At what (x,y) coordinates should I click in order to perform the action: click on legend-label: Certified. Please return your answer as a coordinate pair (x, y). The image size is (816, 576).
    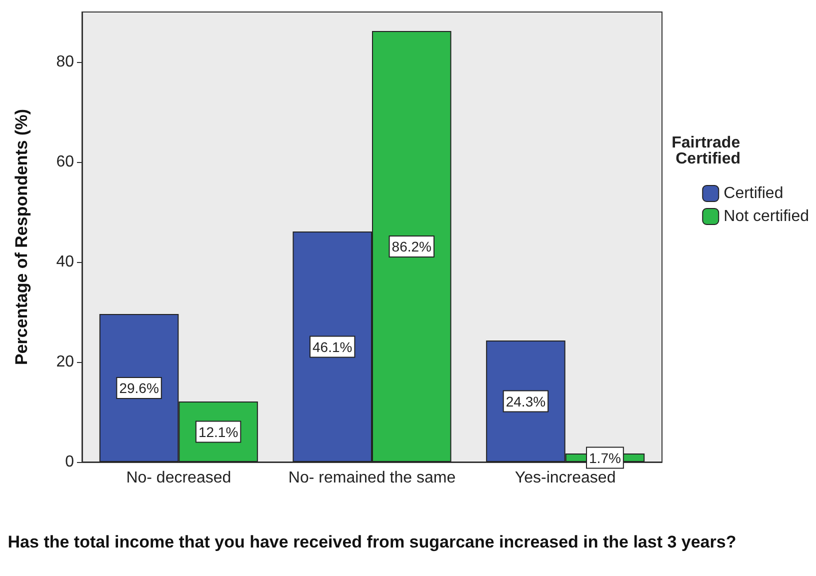
    Looking at the image, I should click on (754, 193).